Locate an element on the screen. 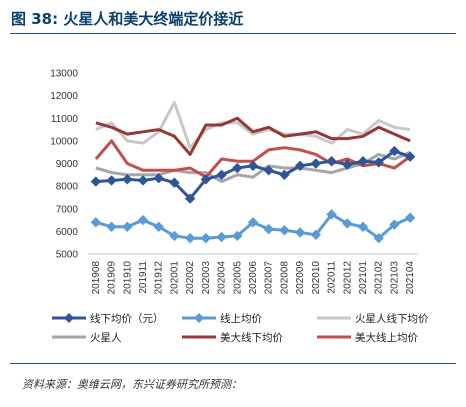  x-tick-label: 202008 is located at coordinates (284, 278).